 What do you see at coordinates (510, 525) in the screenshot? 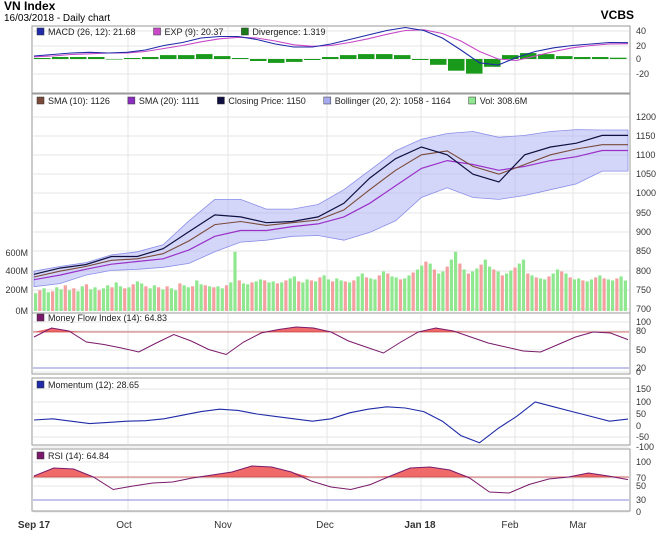
I see `x-axis-label-5: Feb` at bounding box center [510, 525].